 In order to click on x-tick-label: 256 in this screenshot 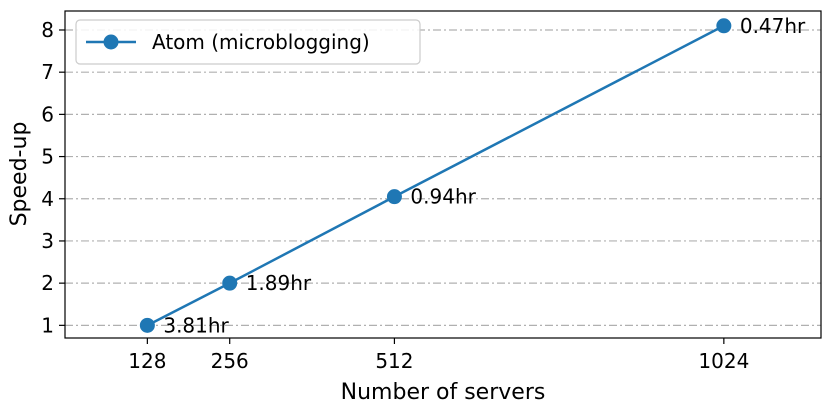, I will do `click(230, 361)`.